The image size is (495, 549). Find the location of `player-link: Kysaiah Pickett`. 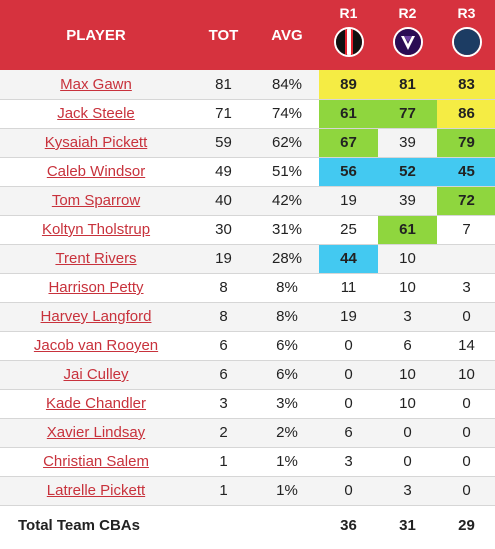

player-link: Kysaiah Pickett is located at coordinates (96, 142).